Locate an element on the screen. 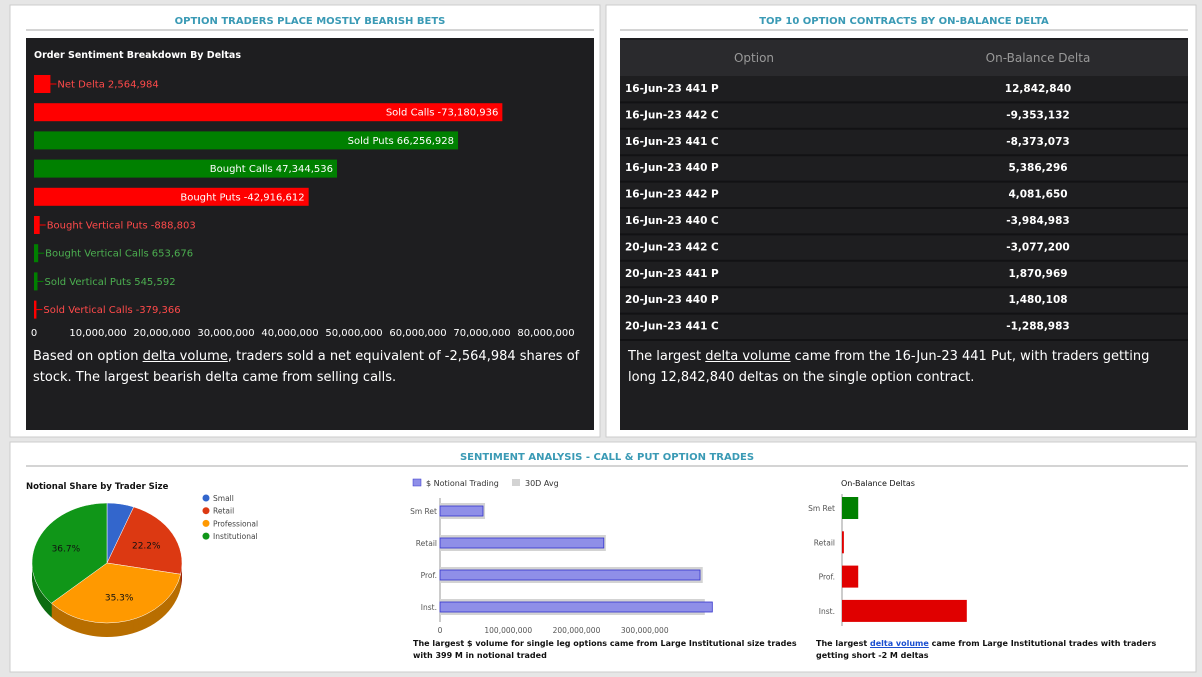 The height and width of the screenshot is (677, 1202). bar-label: Bought Vertical Calls 653,676 is located at coordinates (119, 254).